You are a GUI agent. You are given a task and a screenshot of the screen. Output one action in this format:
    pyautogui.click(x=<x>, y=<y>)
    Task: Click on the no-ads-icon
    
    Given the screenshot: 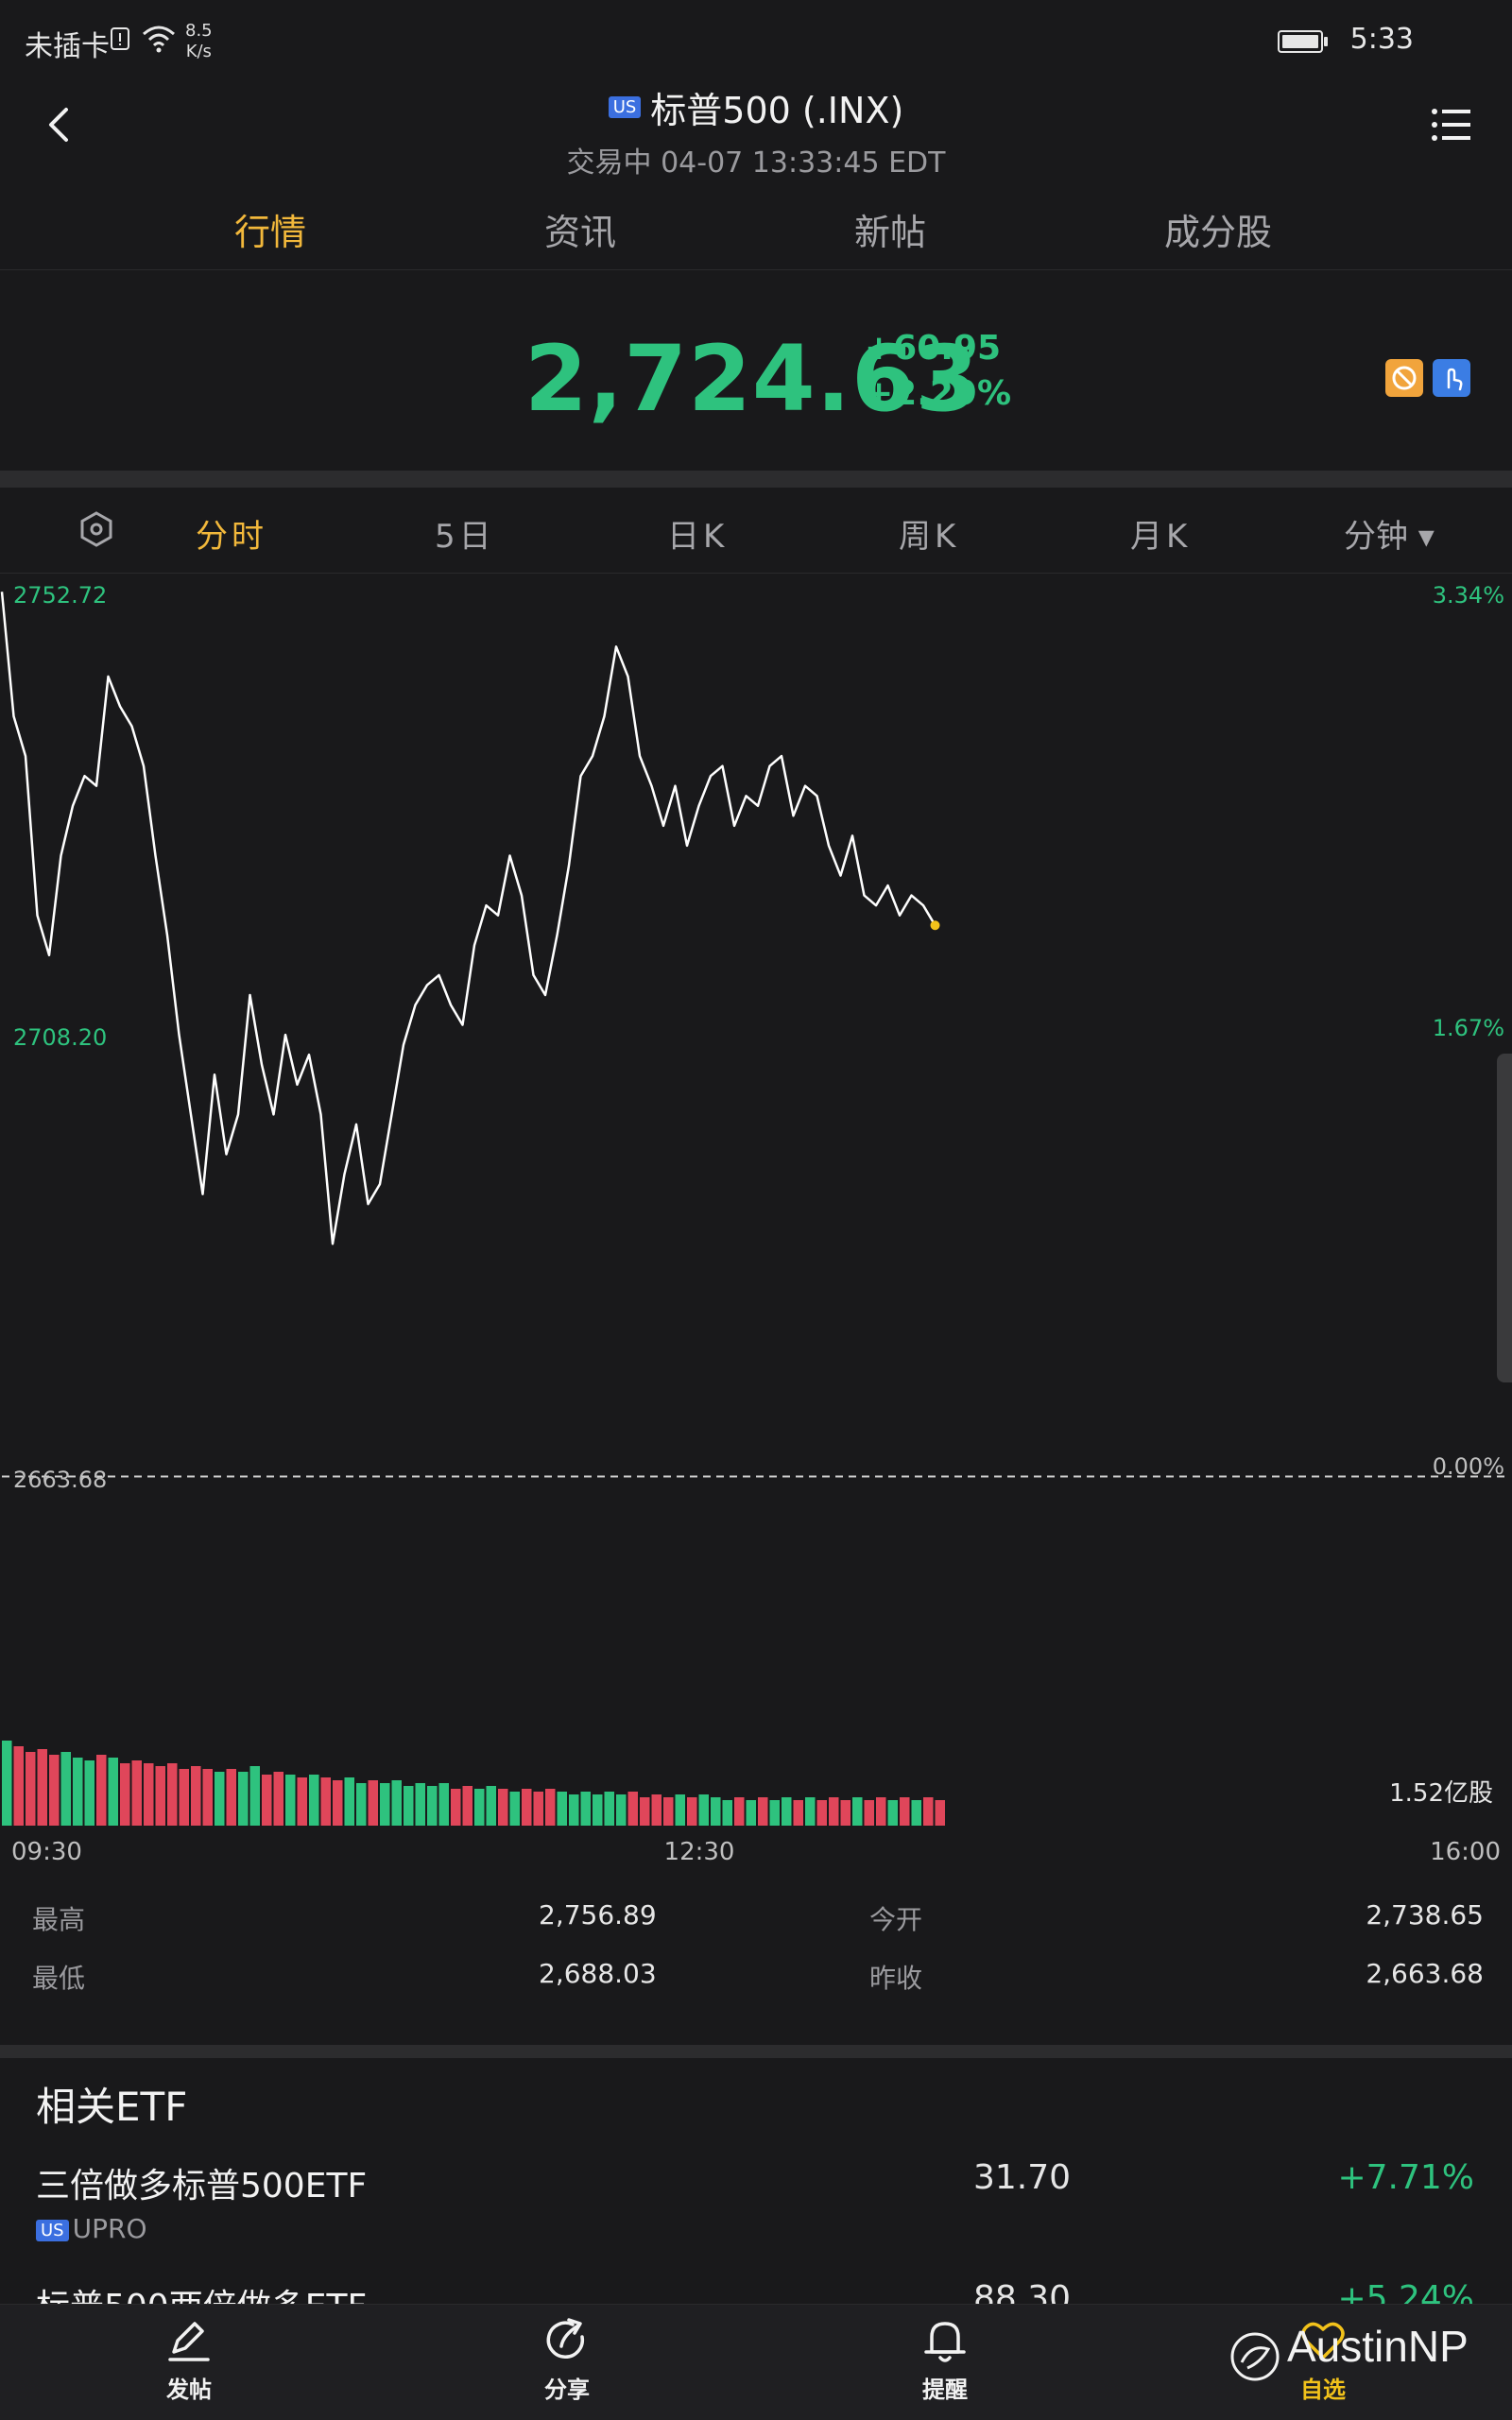 What is the action you would take?
    pyautogui.click(x=1404, y=378)
    